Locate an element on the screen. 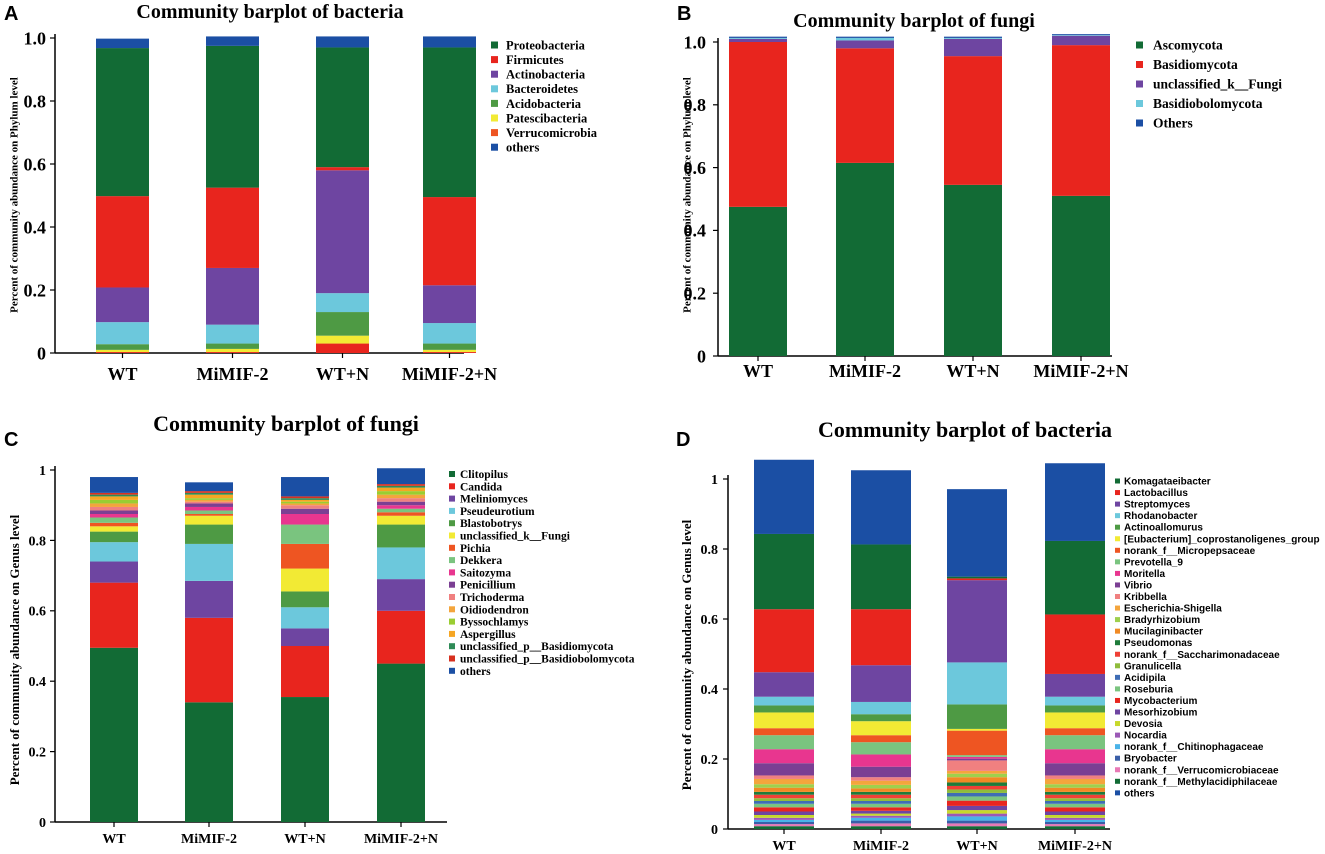 This screenshot has height=854, width=1325. legend-label: Bryobacter is located at coordinates (1150, 759).